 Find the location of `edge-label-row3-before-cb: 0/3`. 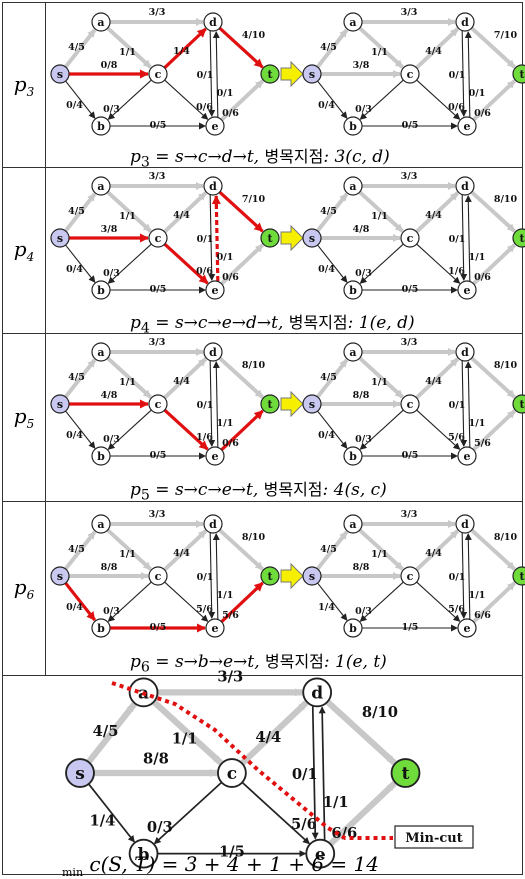

edge-label-row3-before-cb: 0/3 is located at coordinates (111, 611).